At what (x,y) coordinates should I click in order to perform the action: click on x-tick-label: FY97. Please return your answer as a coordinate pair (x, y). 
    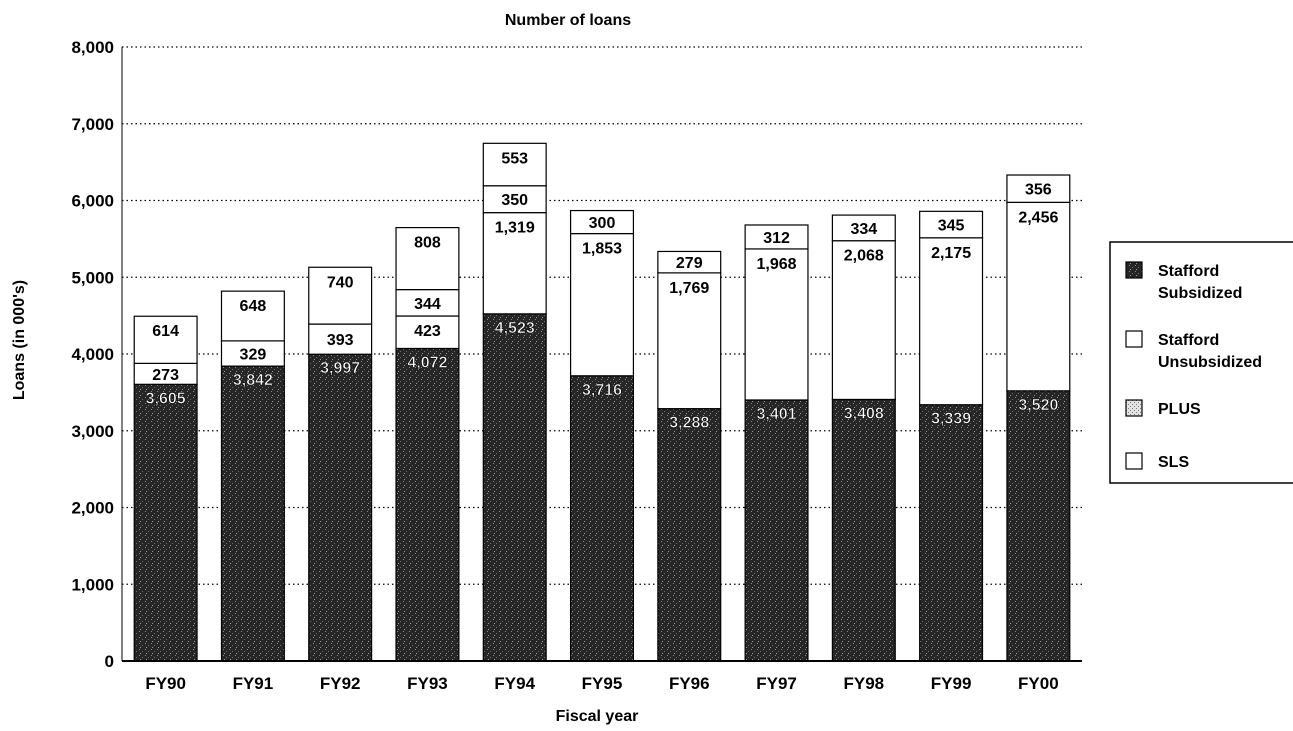
    Looking at the image, I should click on (776, 683).